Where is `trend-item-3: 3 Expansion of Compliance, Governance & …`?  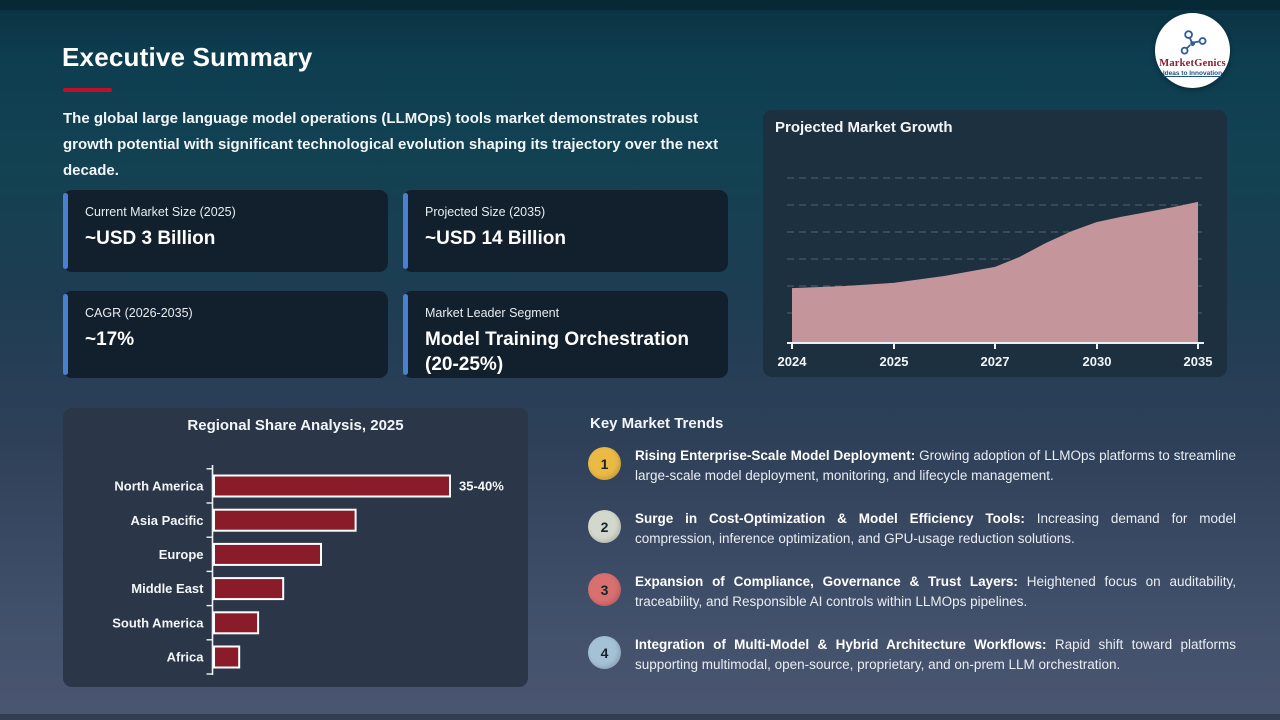 trend-item-3: 3 Expansion of Compliance, Governance & … is located at coordinates (912, 592).